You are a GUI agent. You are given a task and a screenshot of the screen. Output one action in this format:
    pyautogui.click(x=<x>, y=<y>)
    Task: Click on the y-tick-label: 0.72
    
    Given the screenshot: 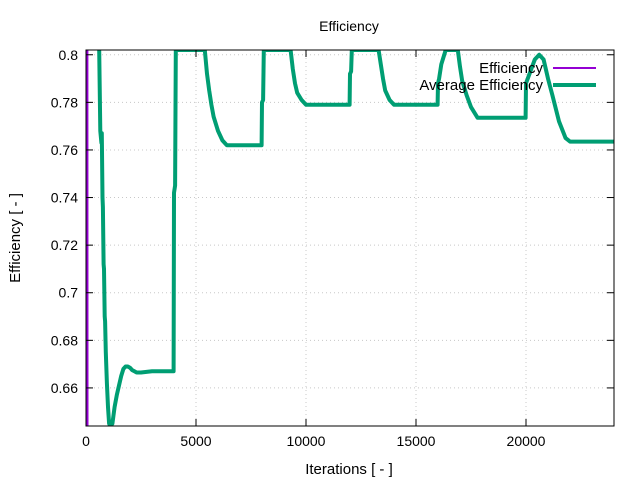 What is the action you would take?
    pyautogui.click(x=64, y=245)
    